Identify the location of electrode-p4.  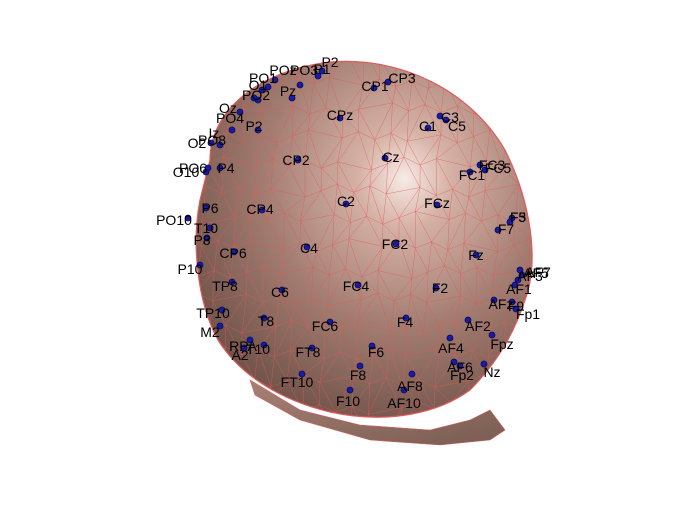
(220, 168).